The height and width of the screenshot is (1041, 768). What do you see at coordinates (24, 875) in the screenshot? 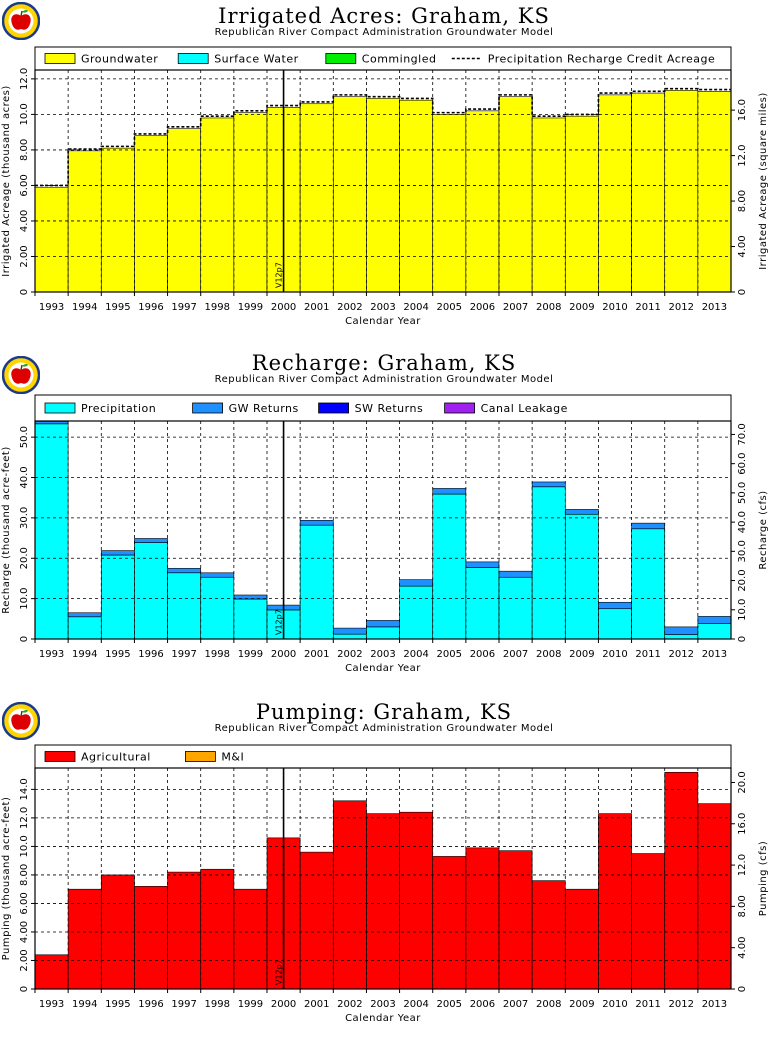
I see `y-tick-label: 8.00` at bounding box center [24, 875].